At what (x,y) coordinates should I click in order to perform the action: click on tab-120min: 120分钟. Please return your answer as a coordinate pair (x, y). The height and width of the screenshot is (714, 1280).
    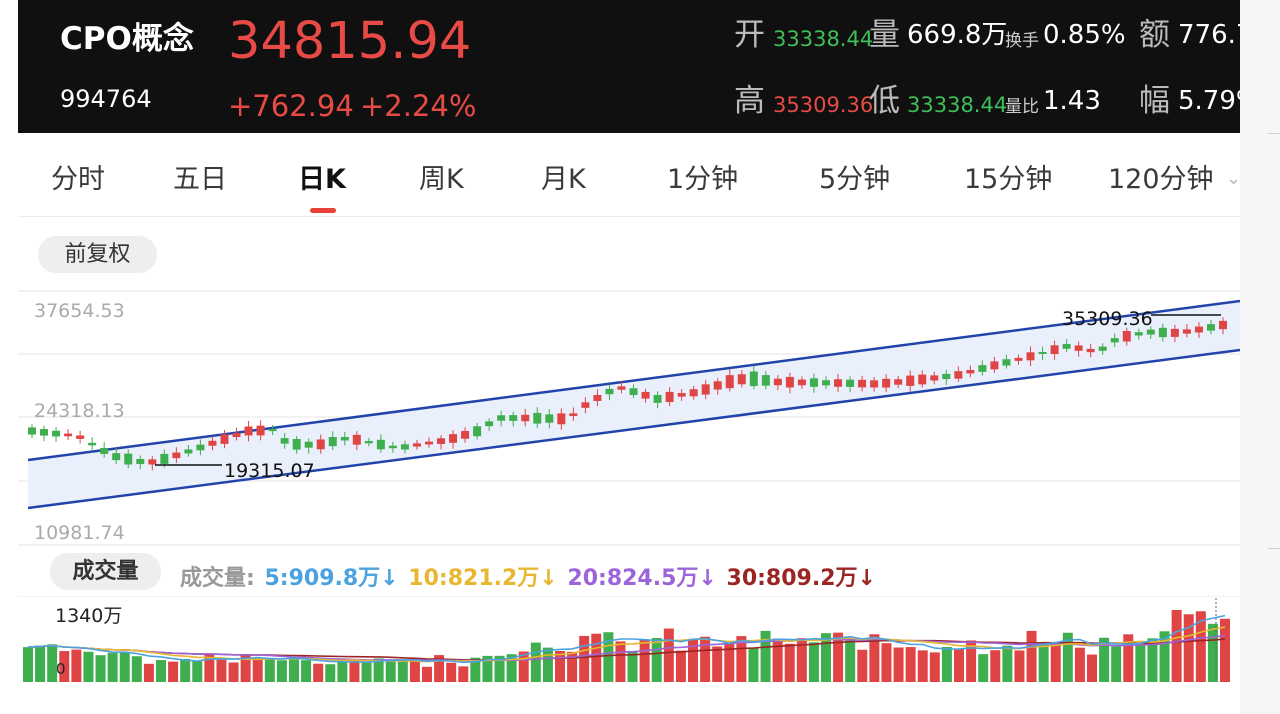
    Looking at the image, I should click on (1161, 179).